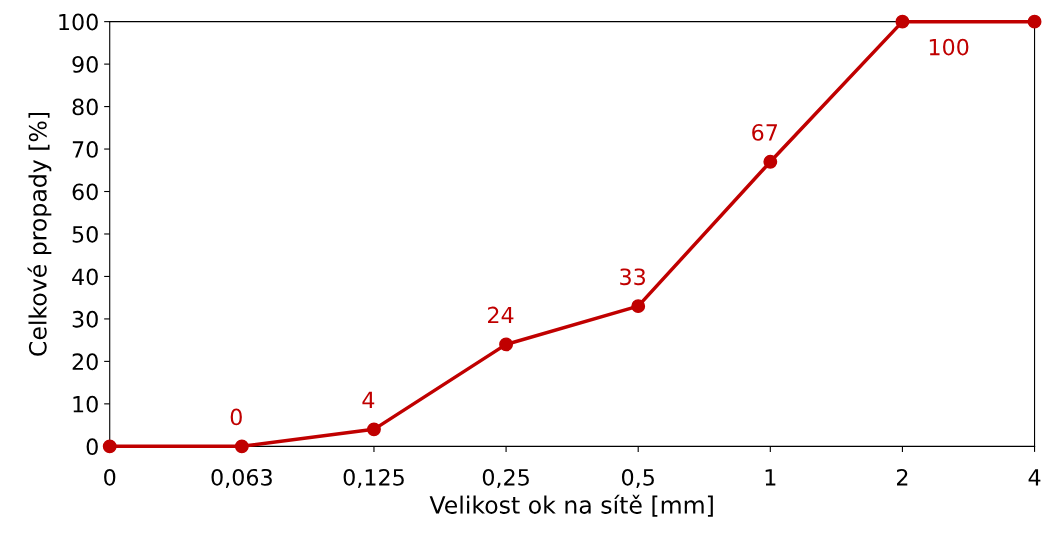 This screenshot has width=1045, height=541. I want to click on x-tick-label: 0,125, so click(373, 478).